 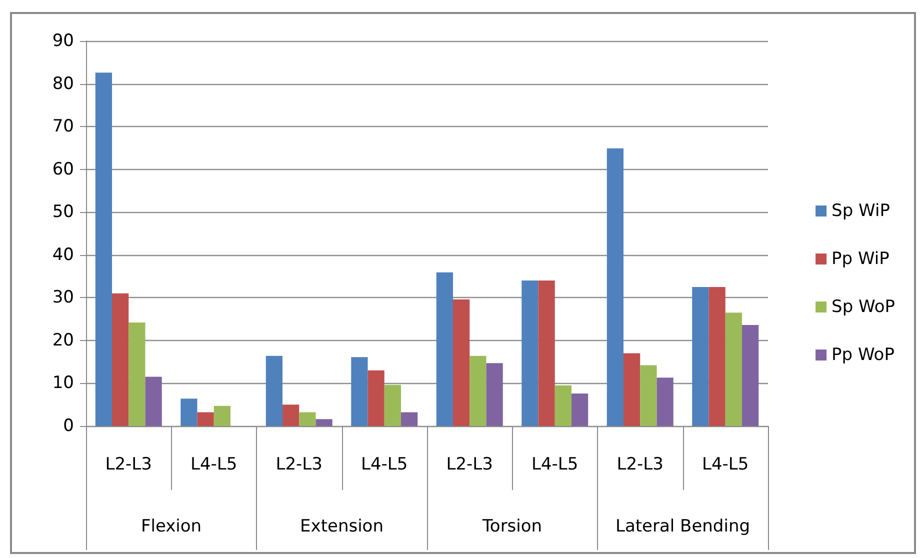 I want to click on y-tick-label: 40, so click(x=63, y=254).